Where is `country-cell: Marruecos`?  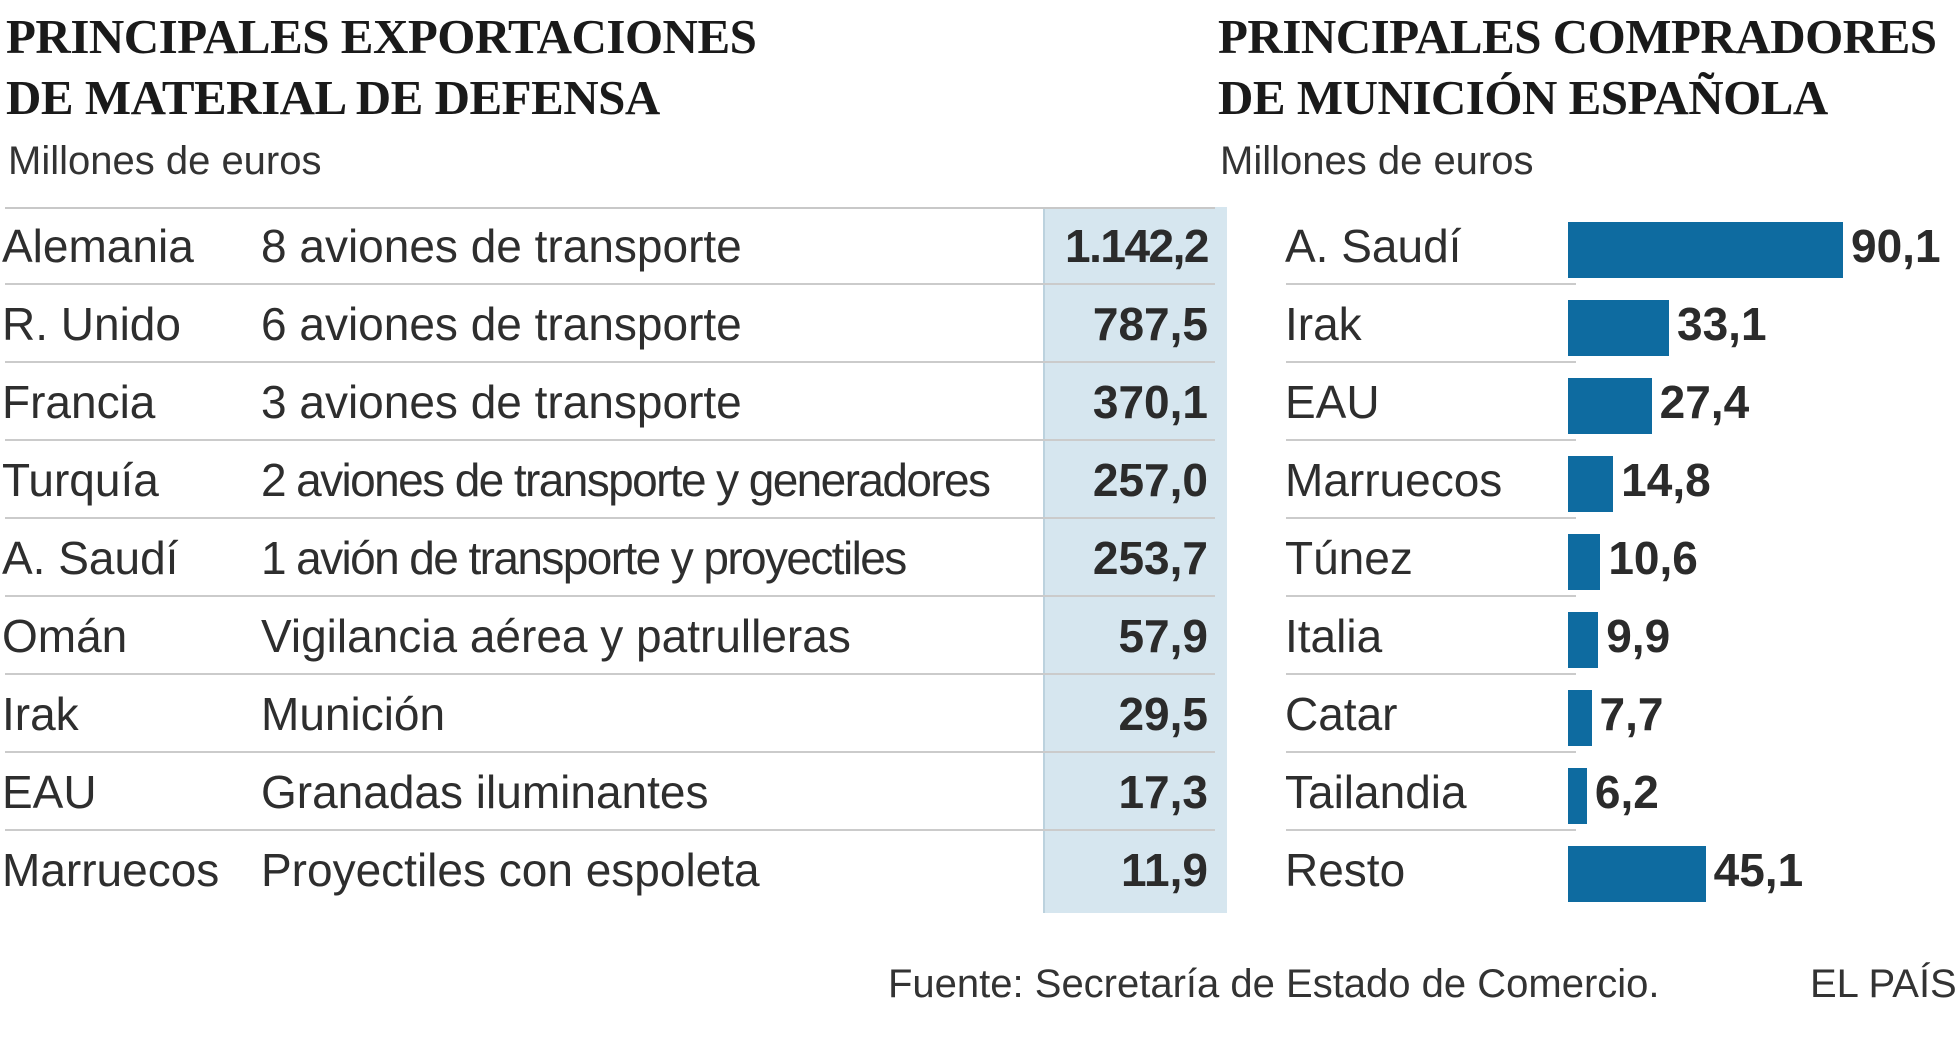
country-cell: Marruecos is located at coordinates (111, 870).